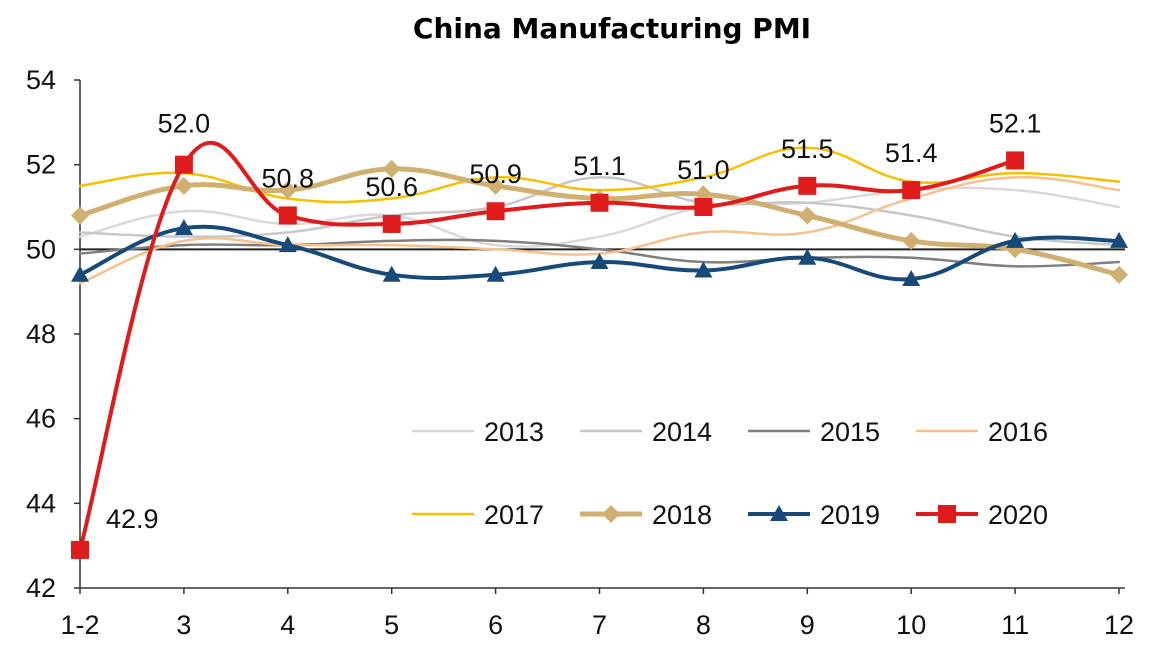 This screenshot has width=1149, height=658. Describe the element at coordinates (807, 625) in the screenshot. I see `x-tick-label: 9` at that location.